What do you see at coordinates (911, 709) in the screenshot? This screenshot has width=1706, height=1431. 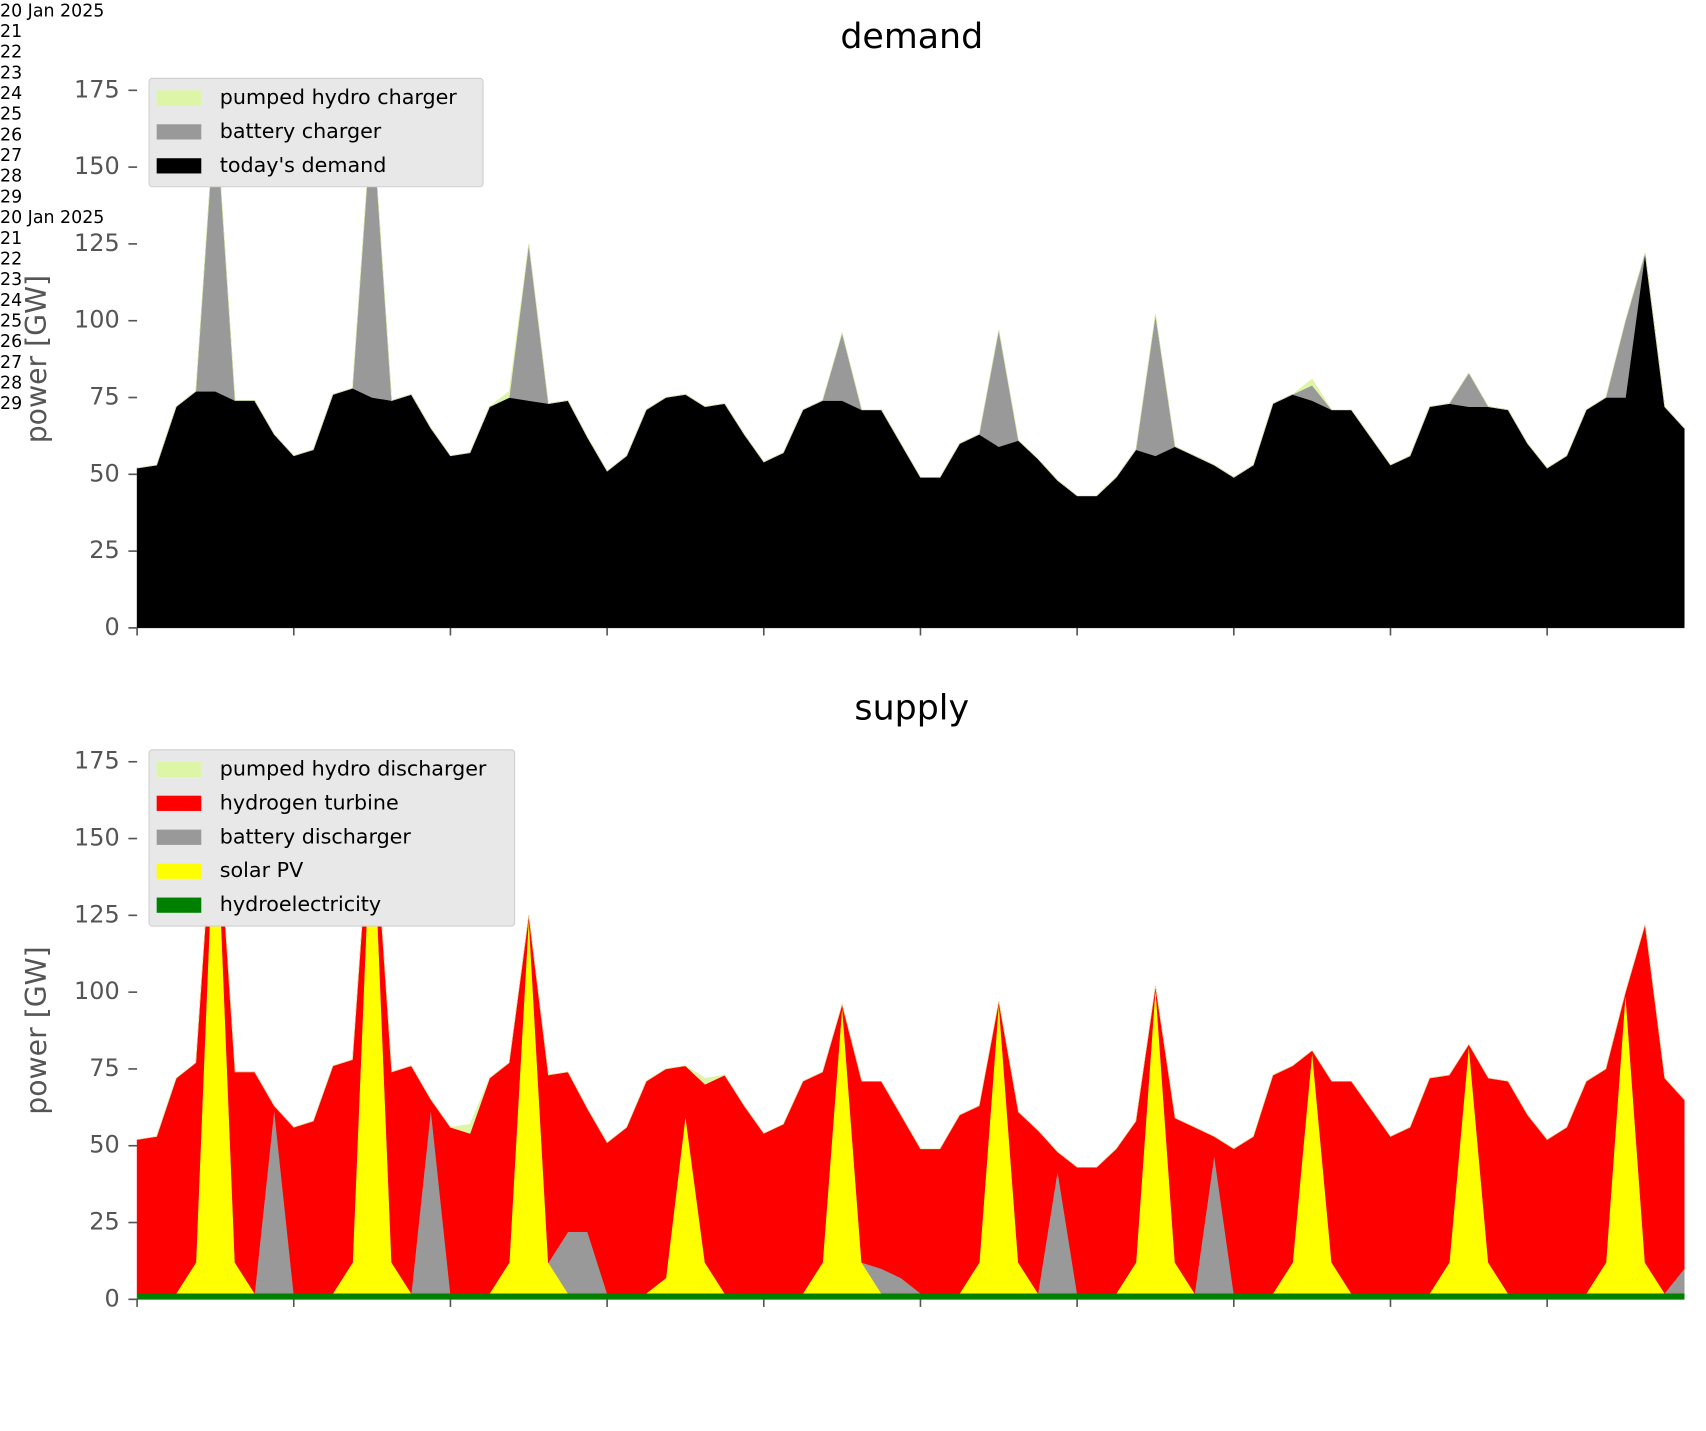 I see `chart-title: supply` at bounding box center [911, 709].